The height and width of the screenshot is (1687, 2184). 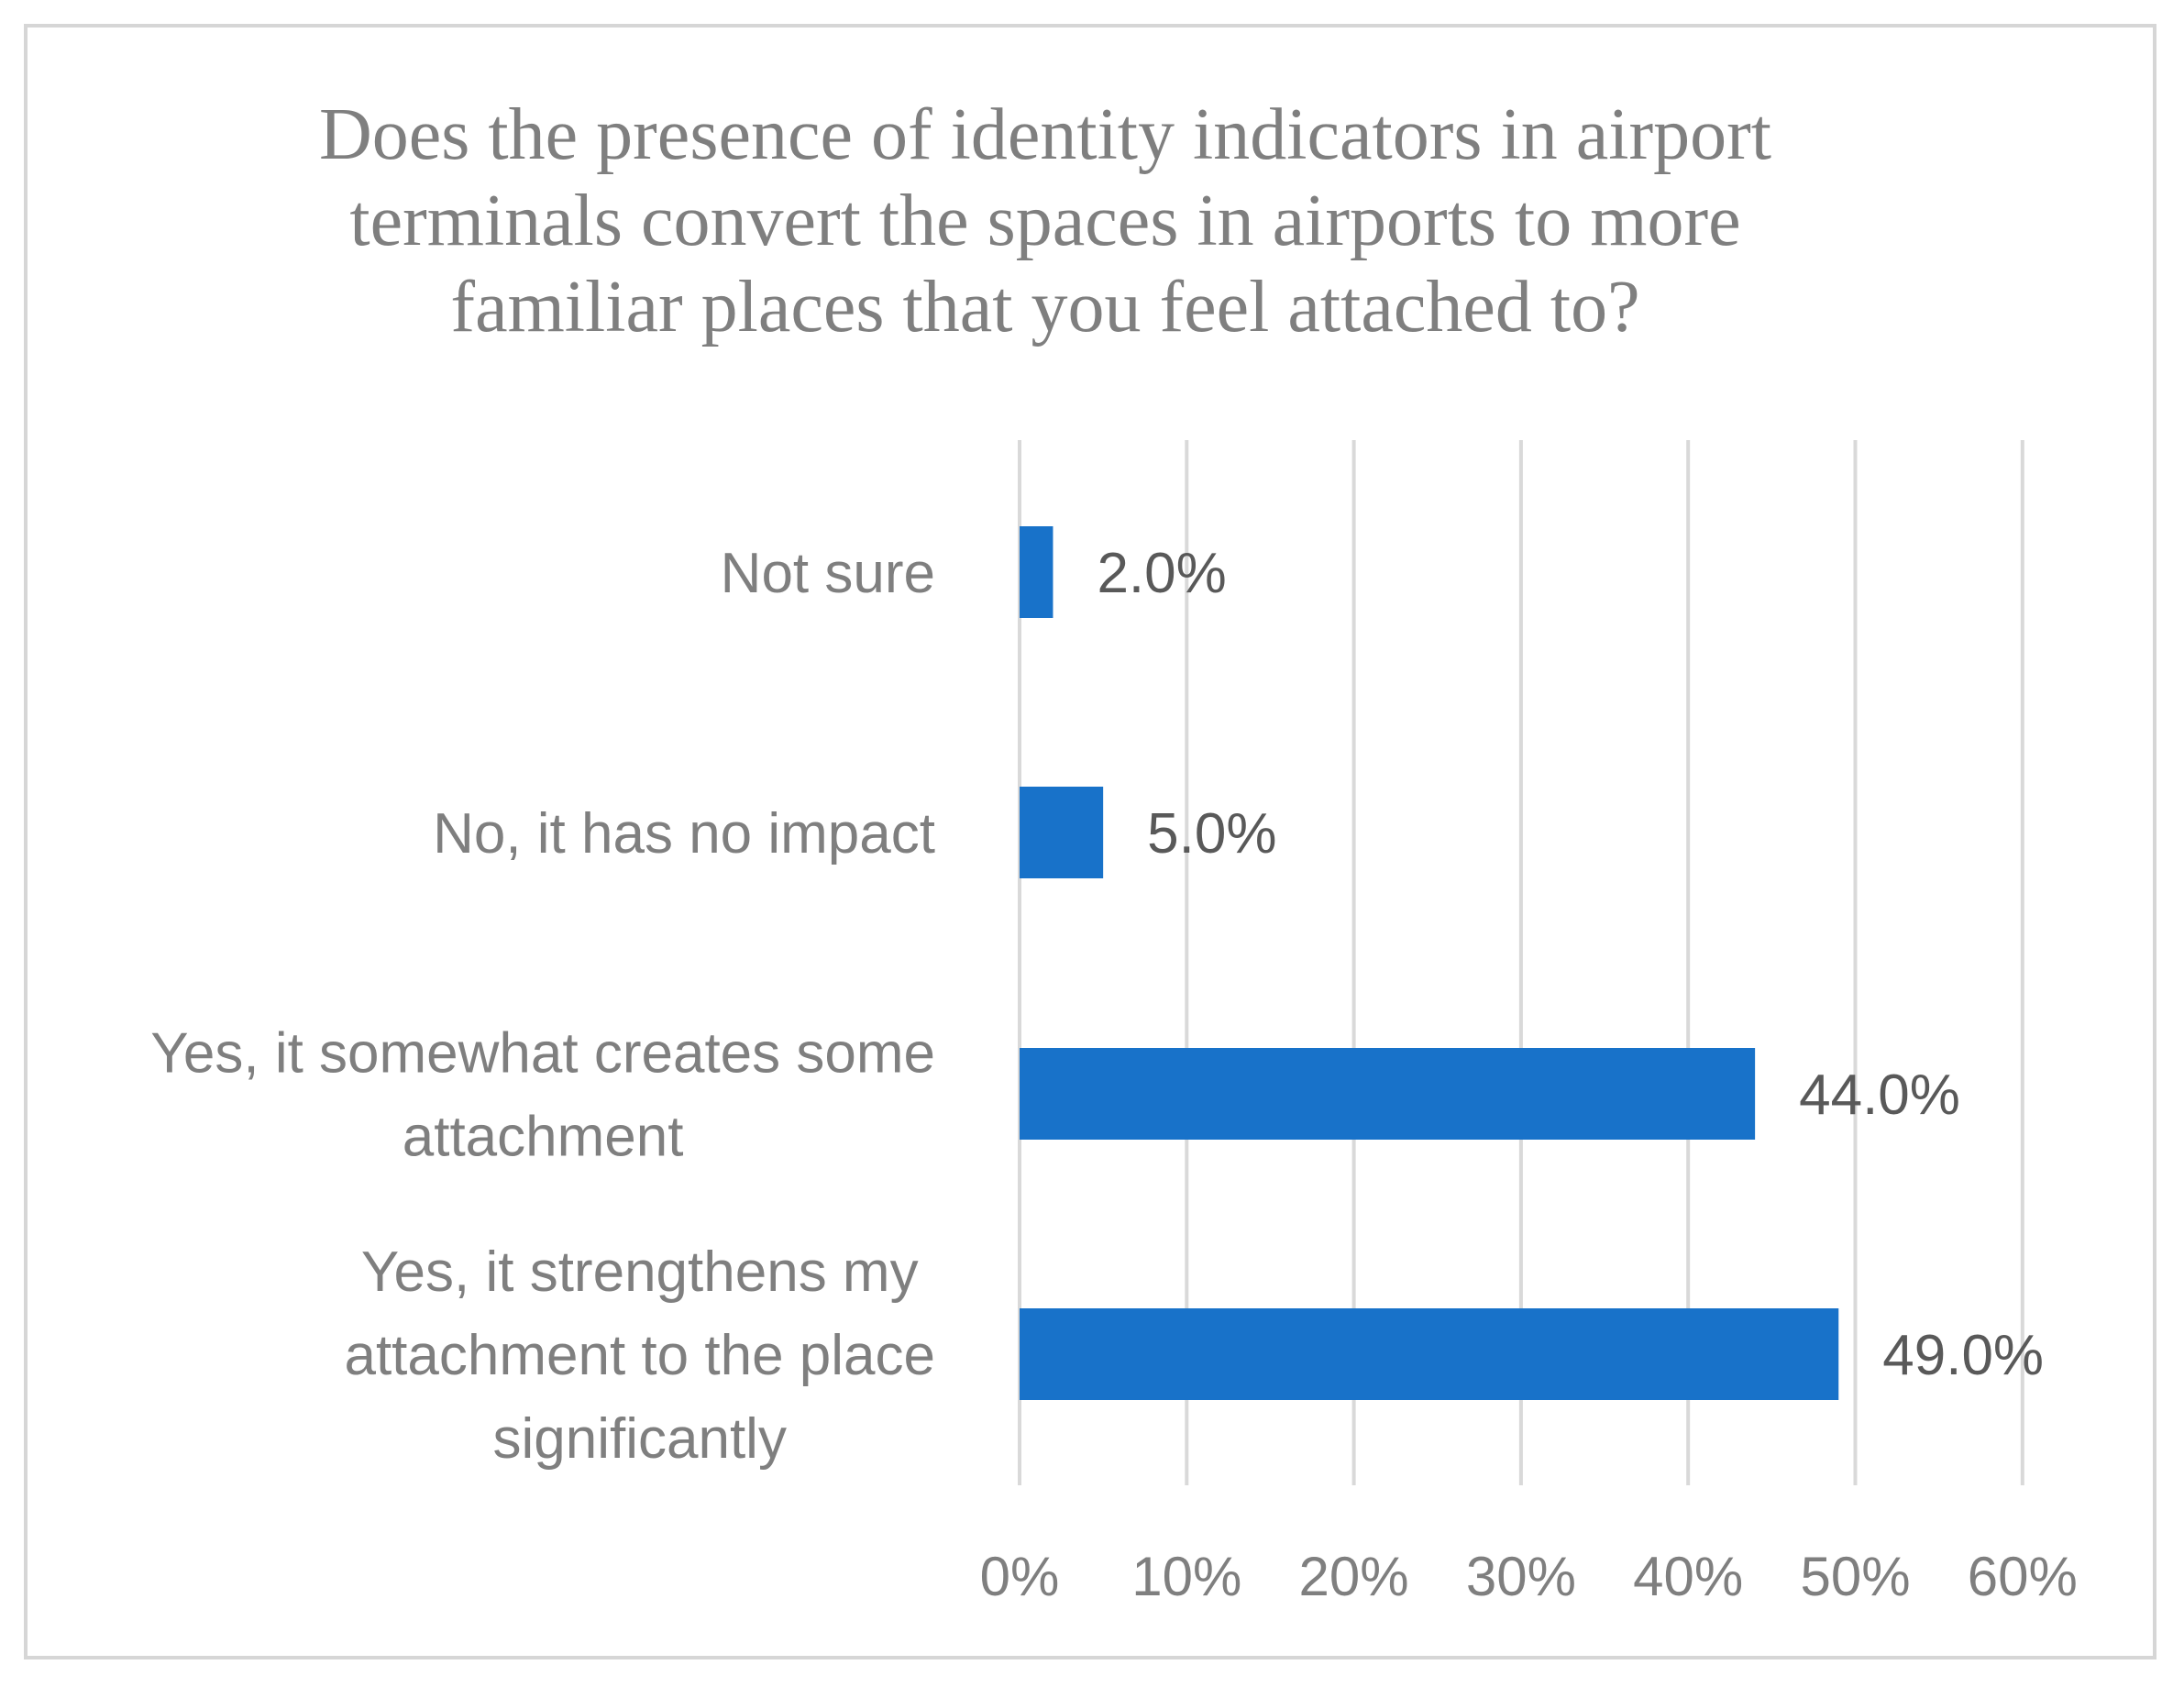 What do you see at coordinates (640, 1272) in the screenshot?
I see `category-label-line: Yes, it strengthens my` at bounding box center [640, 1272].